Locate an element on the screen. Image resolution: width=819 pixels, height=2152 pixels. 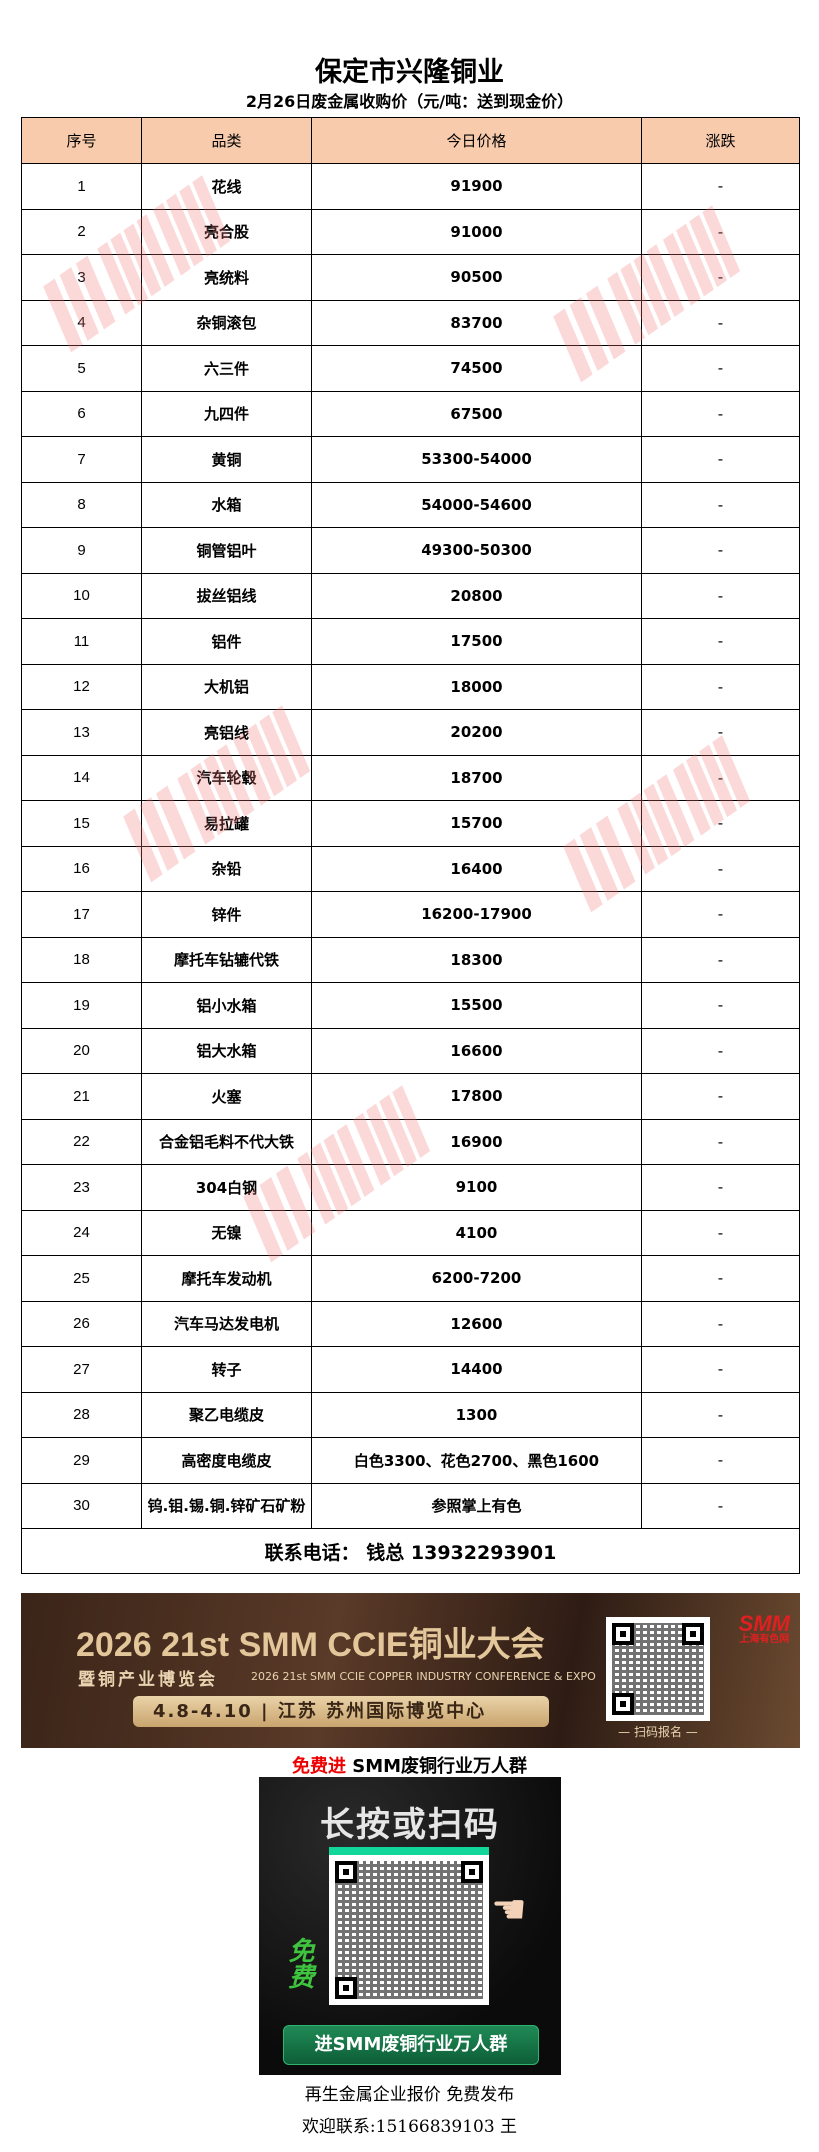
table-row: 21 火塞 17800- is located at coordinates (410, 1096).